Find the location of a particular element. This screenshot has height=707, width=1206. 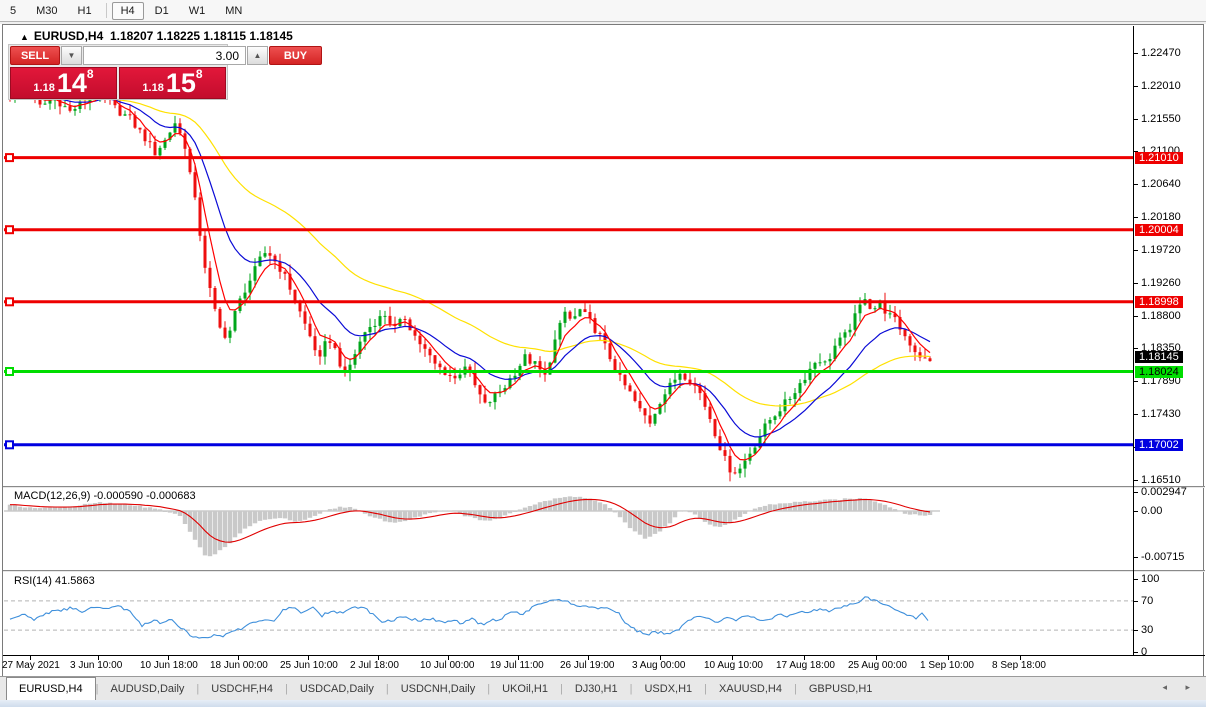

line-price-label: 1.18024 is located at coordinates (1159, 372).